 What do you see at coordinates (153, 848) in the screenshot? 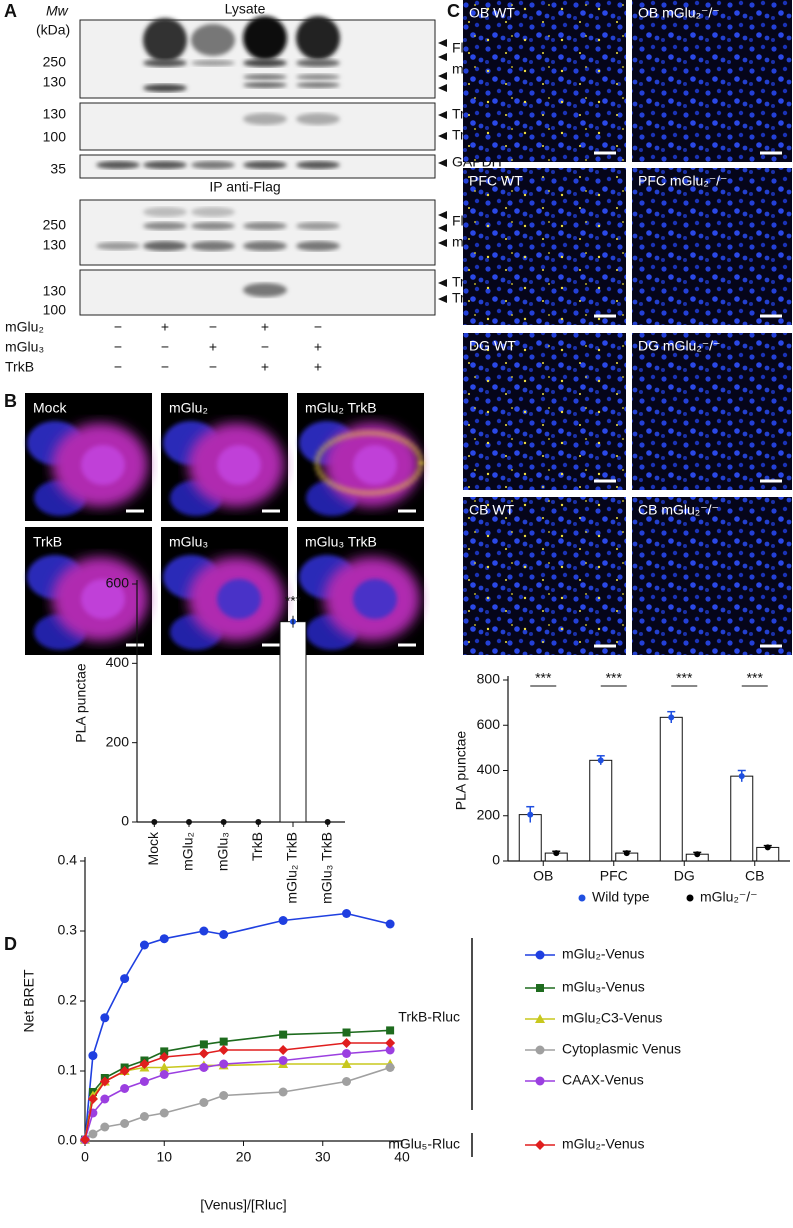
I see `x-tick-label: Mock` at bounding box center [153, 848].